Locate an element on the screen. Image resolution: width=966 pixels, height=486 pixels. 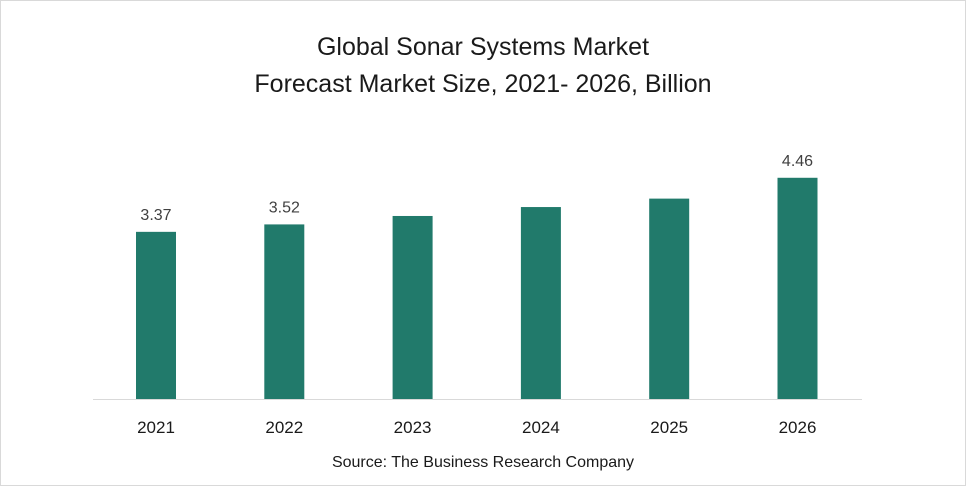
bar-2021 is located at coordinates (156, 315).